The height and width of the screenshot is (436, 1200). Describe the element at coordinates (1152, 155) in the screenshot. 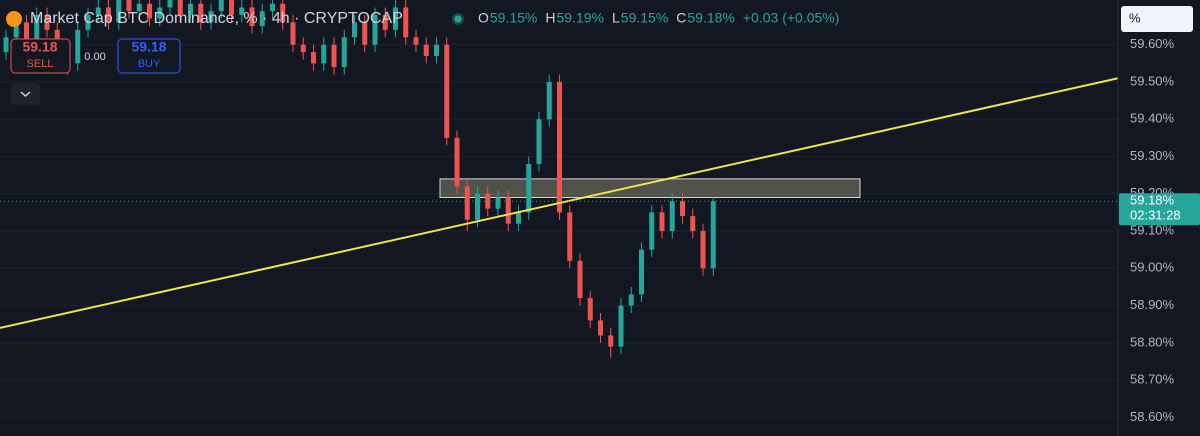

I see `y-tick-label: 59.30%` at that location.